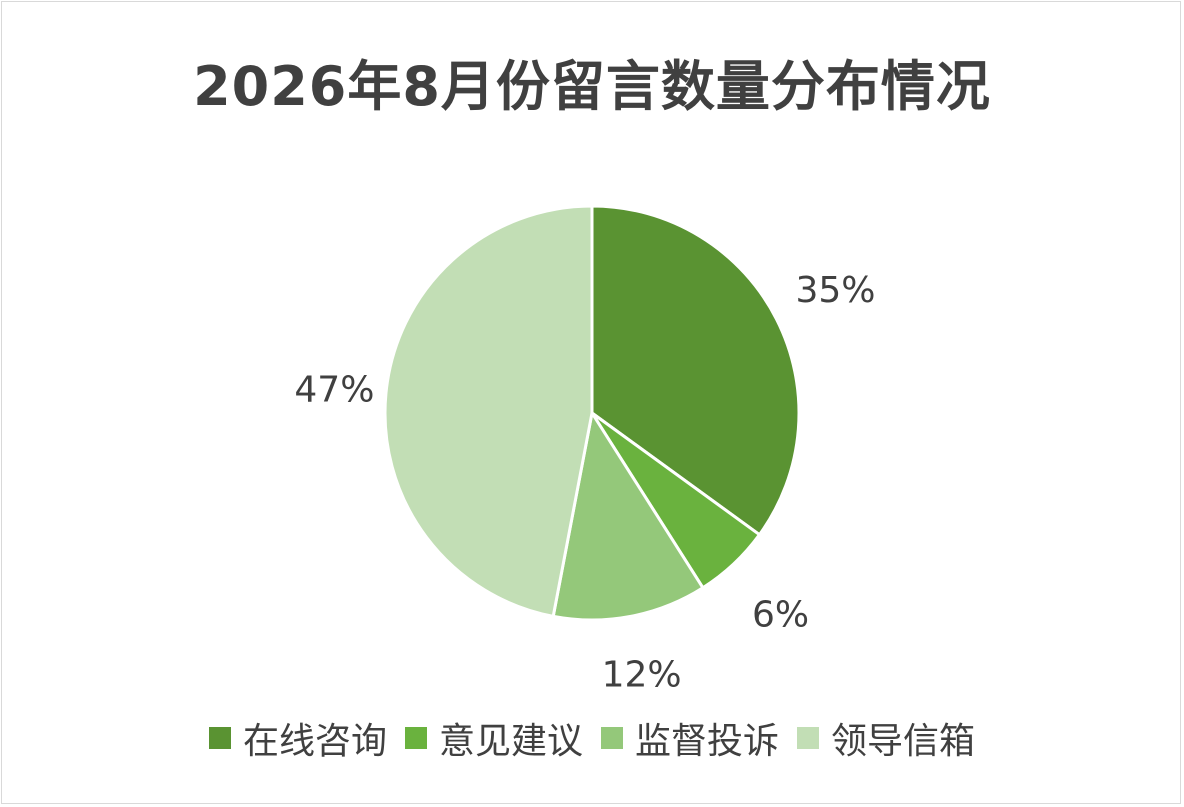 This screenshot has height=807, width=1184. What do you see at coordinates (835, 290) in the screenshot?
I see `data-label-0: 35%` at bounding box center [835, 290].